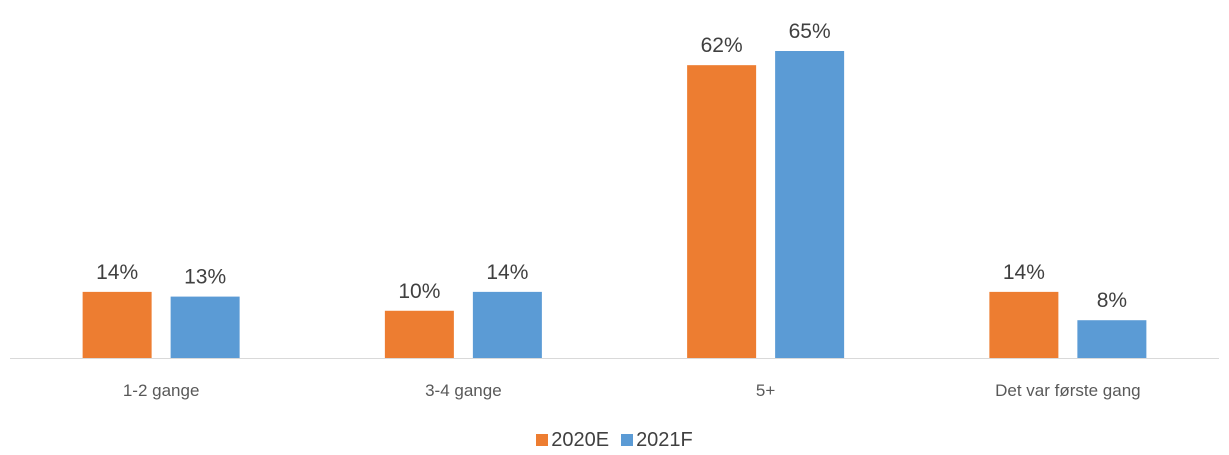 The height and width of the screenshot is (455, 1229). Describe the element at coordinates (161, 390) in the screenshot. I see `category-label-1: 1-2 gange` at that location.